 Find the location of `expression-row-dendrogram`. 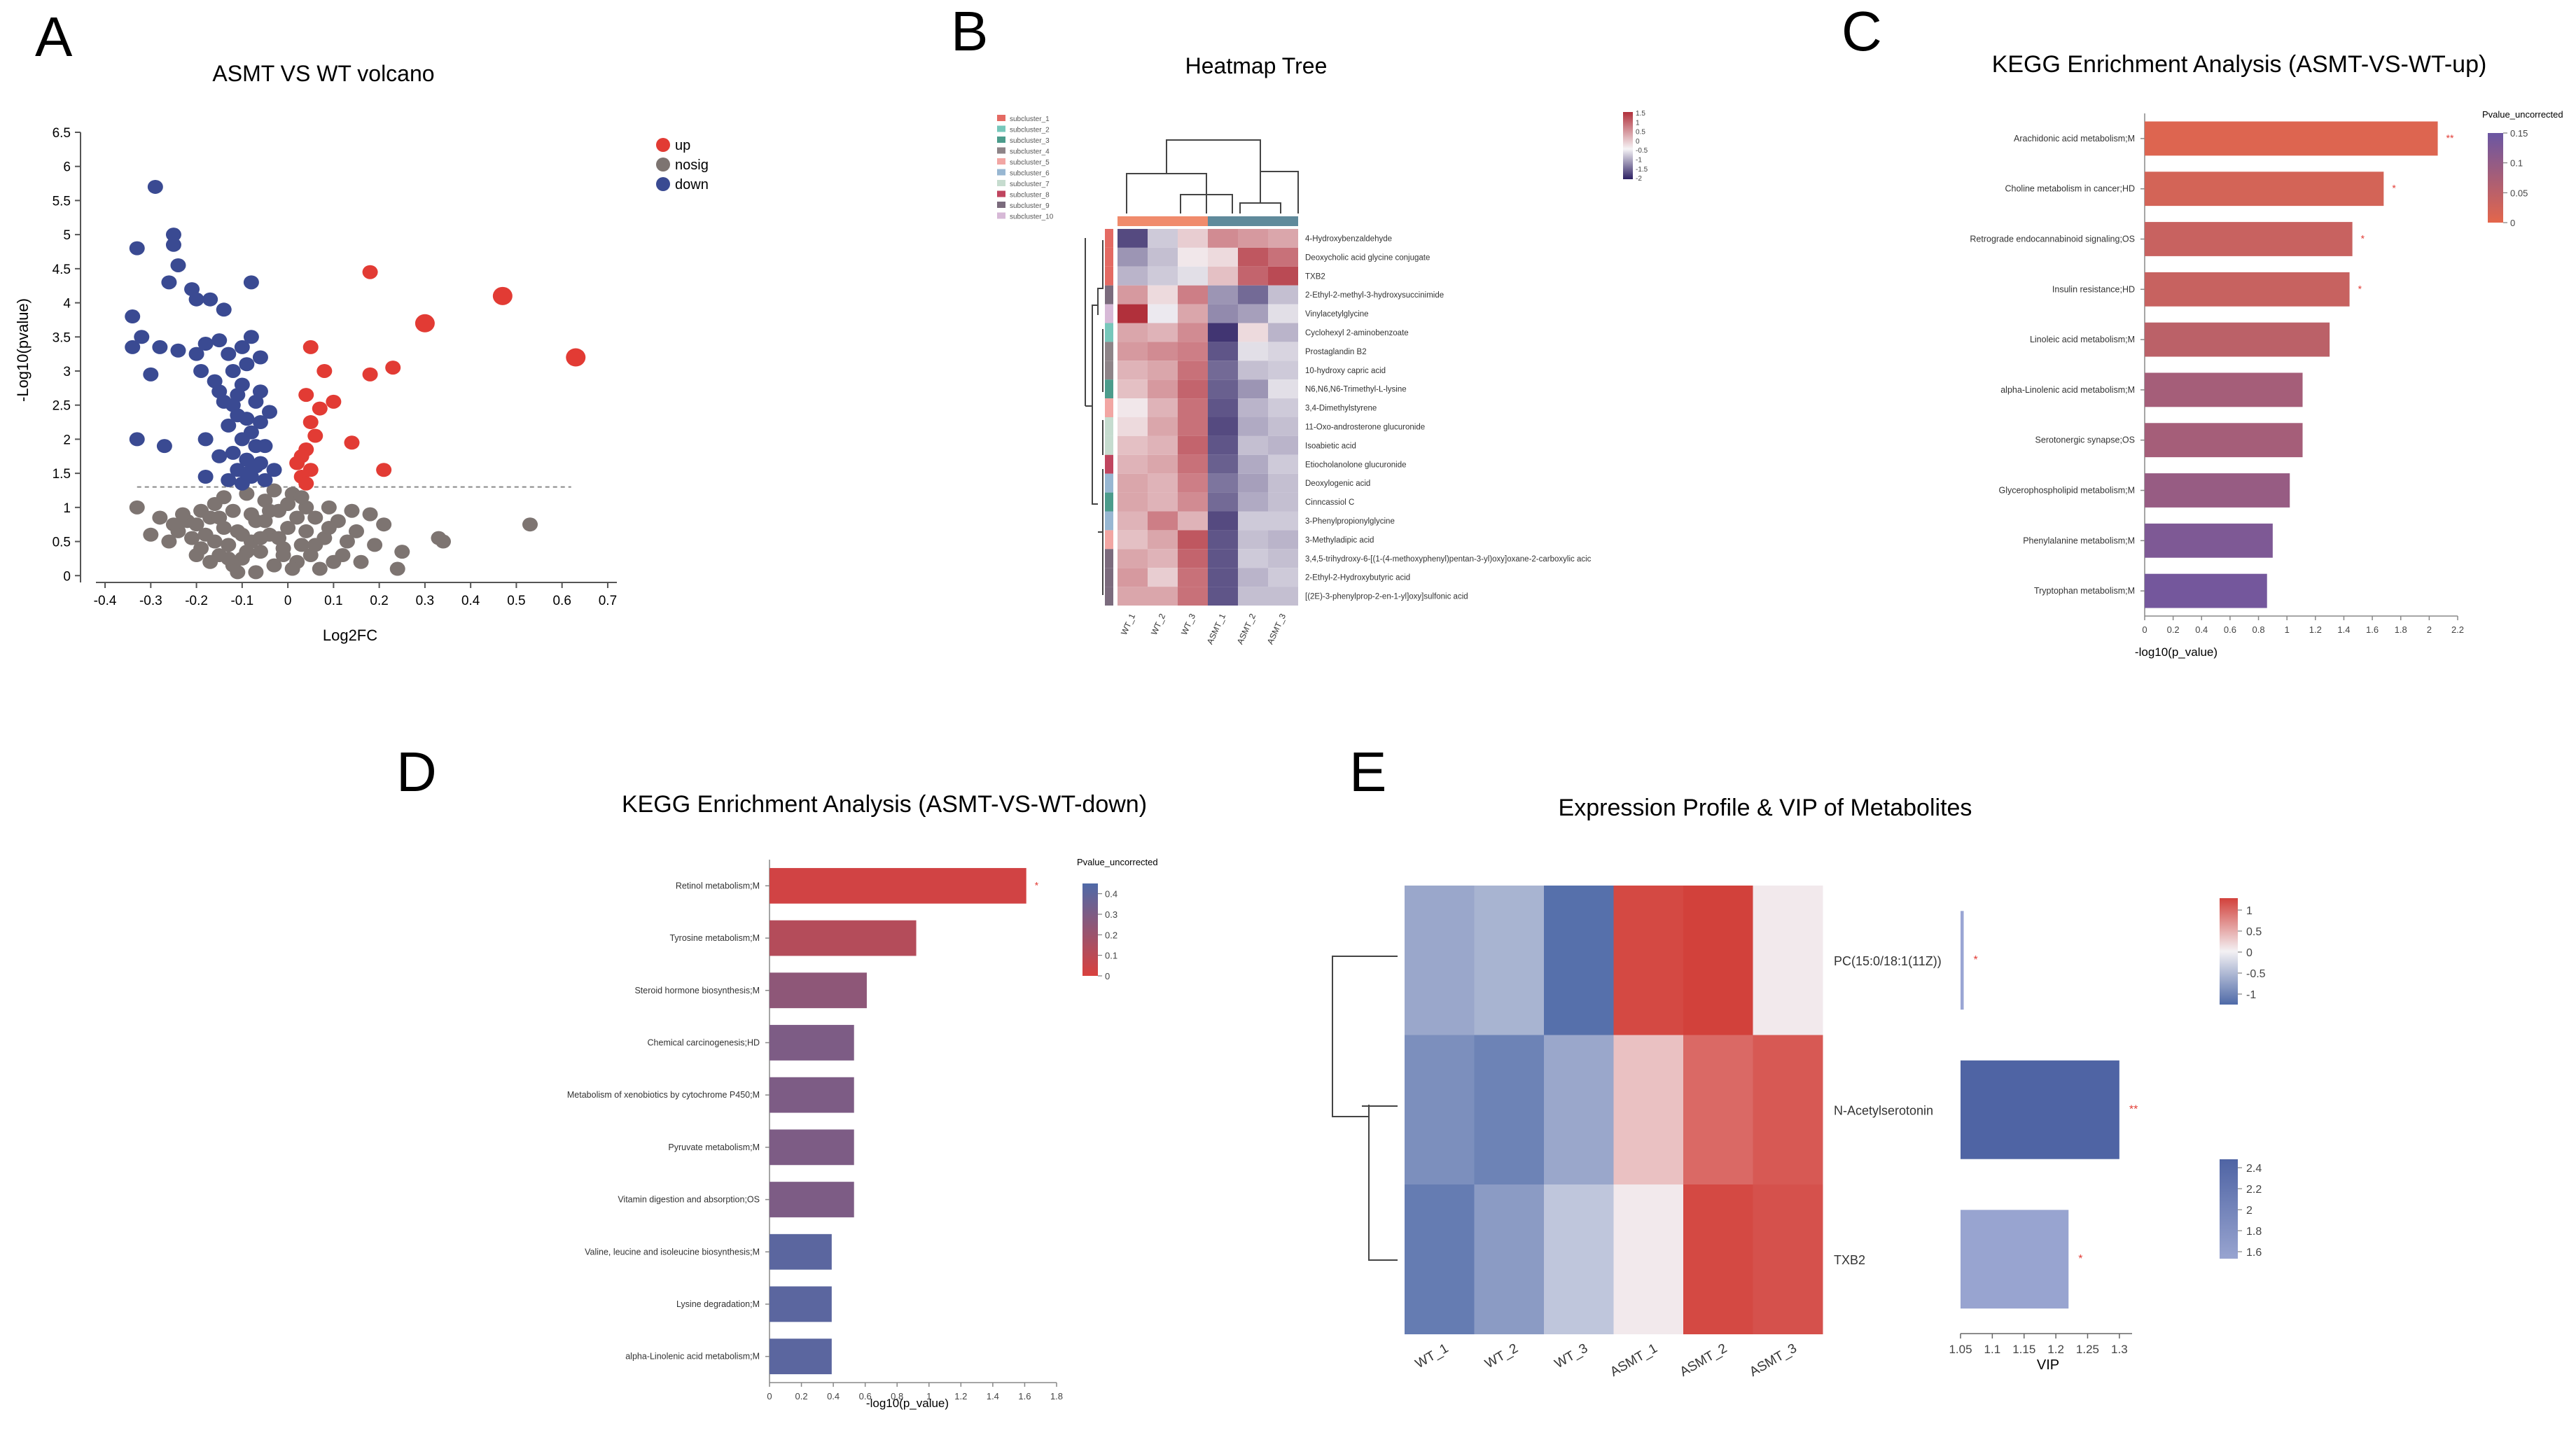

expression-row-dendrogram is located at coordinates (1365, 1108).